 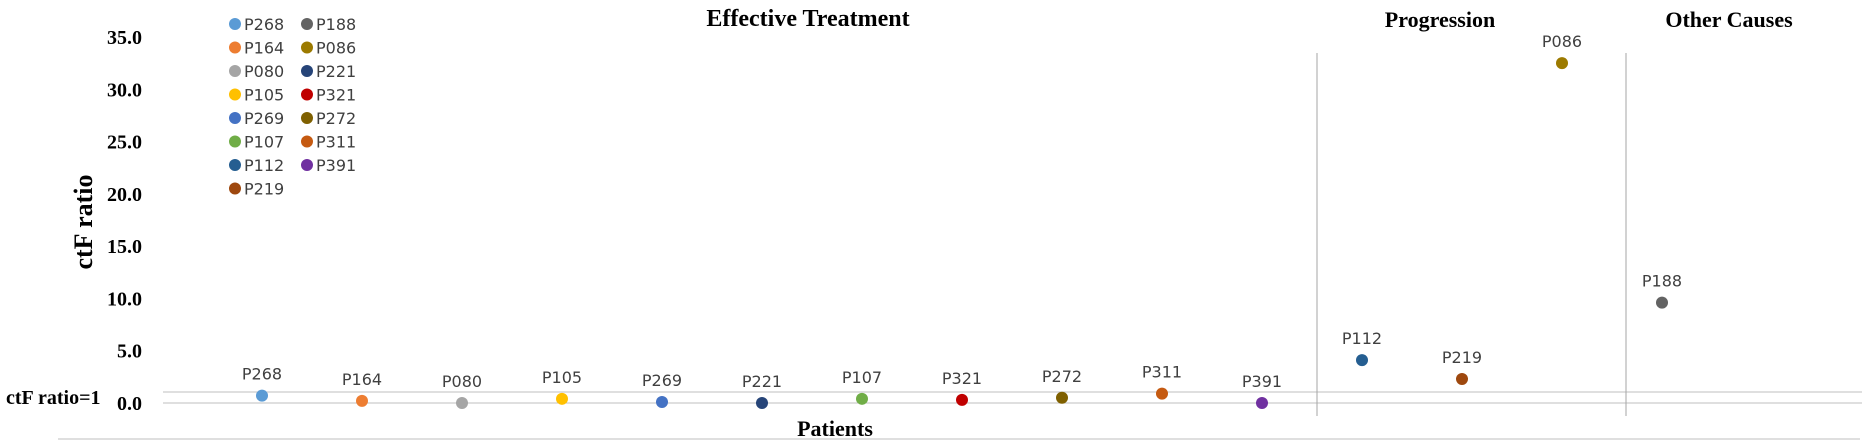 I want to click on legend-label-p391: P391, so click(x=336, y=165).